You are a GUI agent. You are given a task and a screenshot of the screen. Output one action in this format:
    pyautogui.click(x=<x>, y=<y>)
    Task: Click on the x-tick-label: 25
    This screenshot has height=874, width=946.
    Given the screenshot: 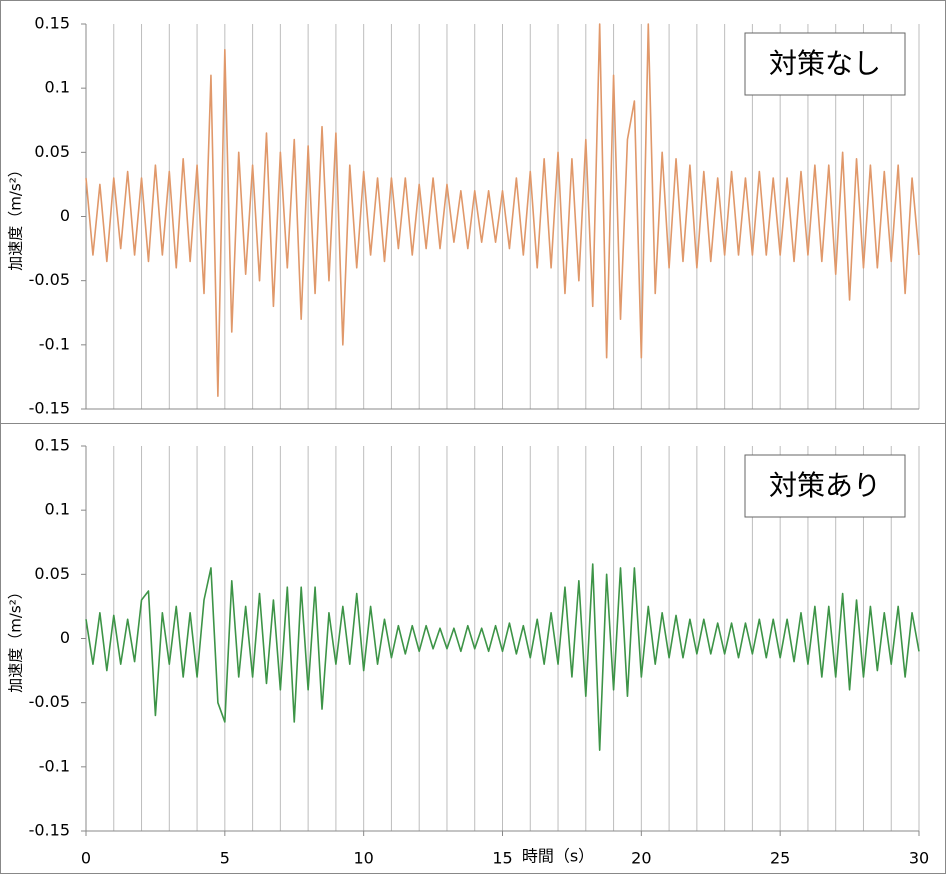 What is the action you would take?
    pyautogui.click(x=780, y=858)
    